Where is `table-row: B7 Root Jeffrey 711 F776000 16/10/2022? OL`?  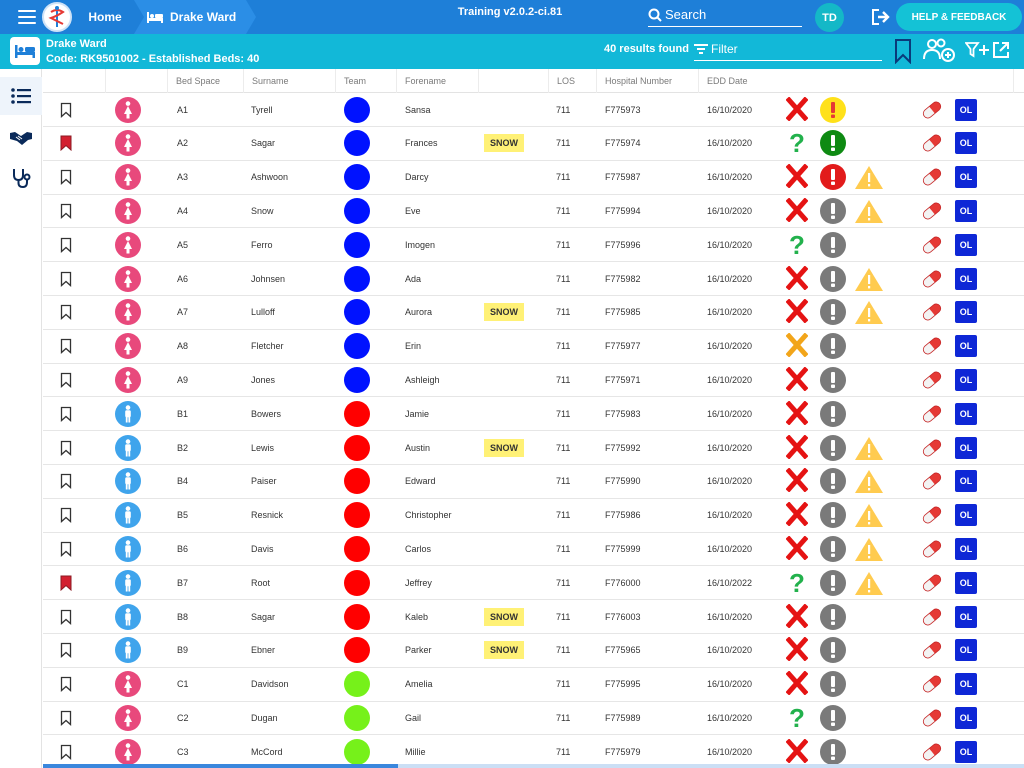 table-row: B7 Root Jeffrey 711 F776000 16/10/2022? OL is located at coordinates (533, 583).